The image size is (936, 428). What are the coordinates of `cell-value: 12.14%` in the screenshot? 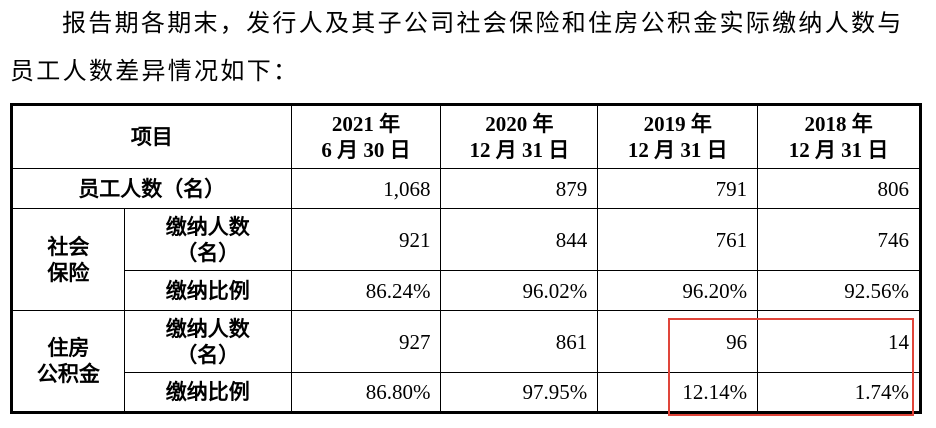 It's located at (678, 392).